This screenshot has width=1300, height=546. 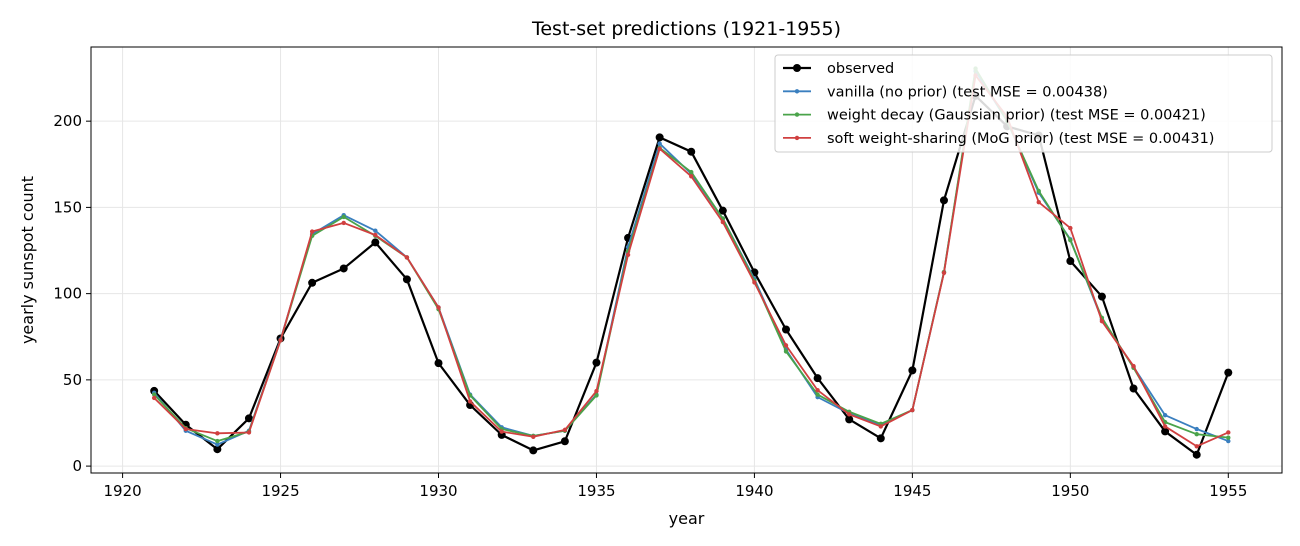 I want to click on y-tick-label: 200, so click(x=67, y=121).